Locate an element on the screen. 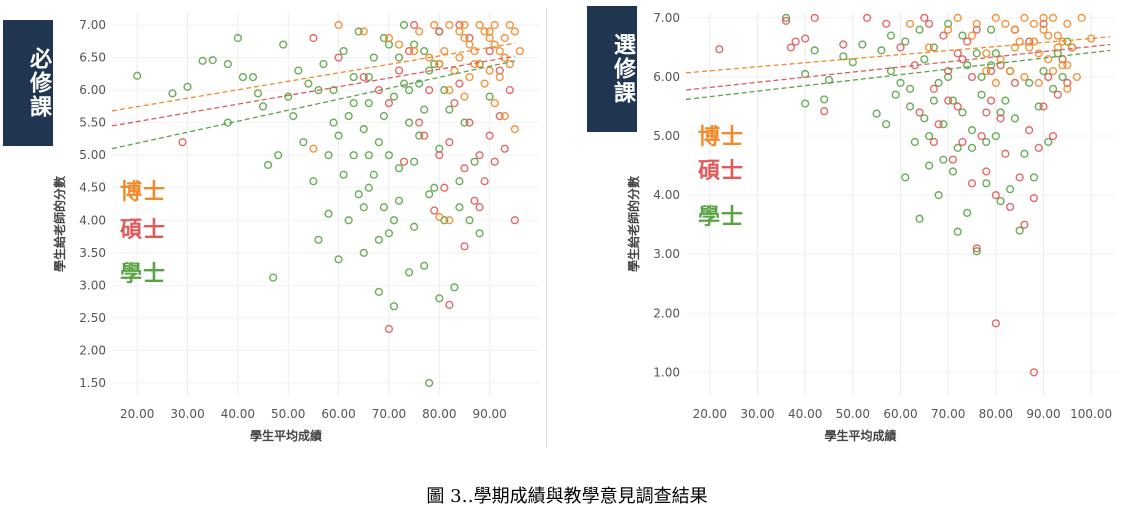 The width and height of the screenshot is (1134, 516). series-bachelor is located at coordinates (927, 134).